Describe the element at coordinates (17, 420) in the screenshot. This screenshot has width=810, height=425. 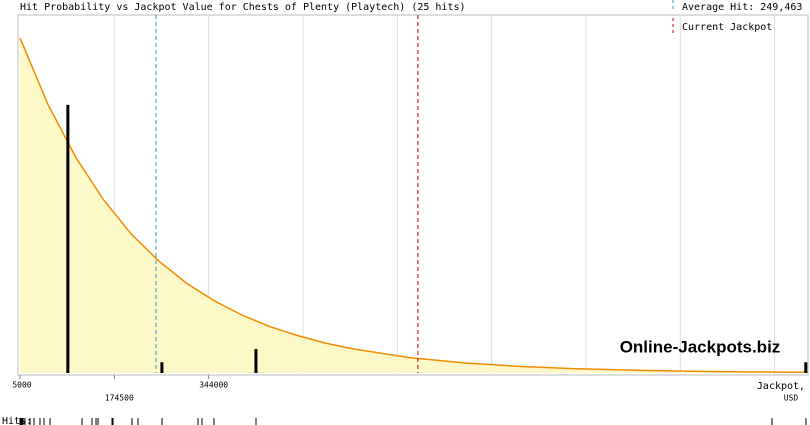
I see `hits-label: Hits:` at that location.